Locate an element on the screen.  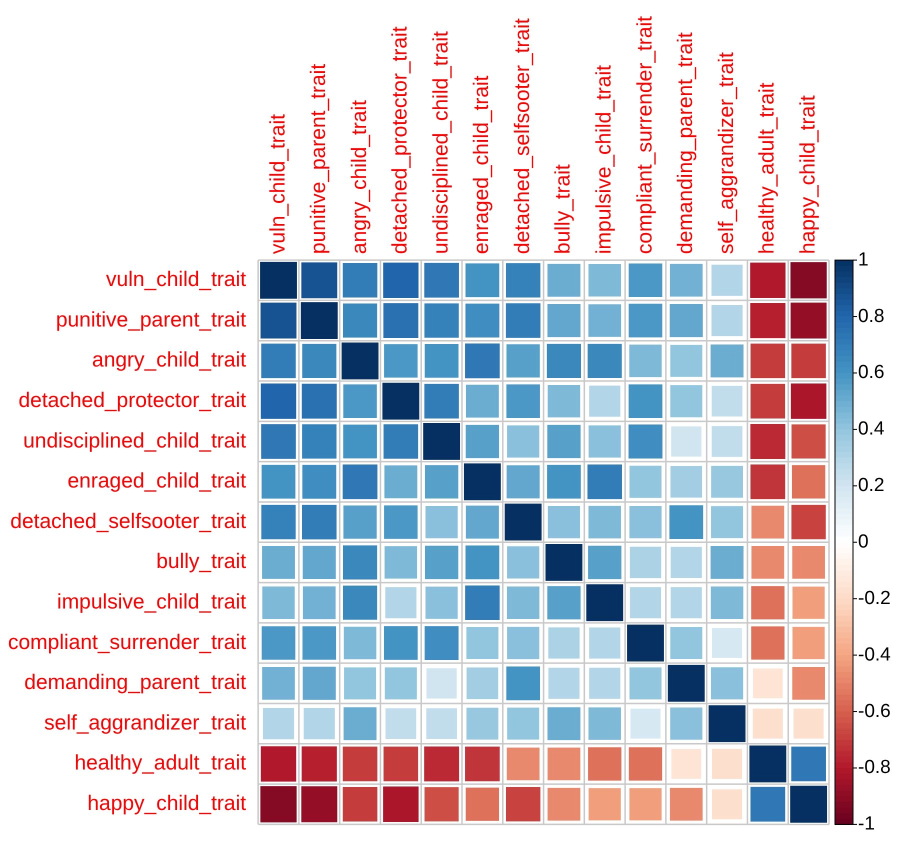
color-bar-label: -0.6 is located at coordinates (874, 711).